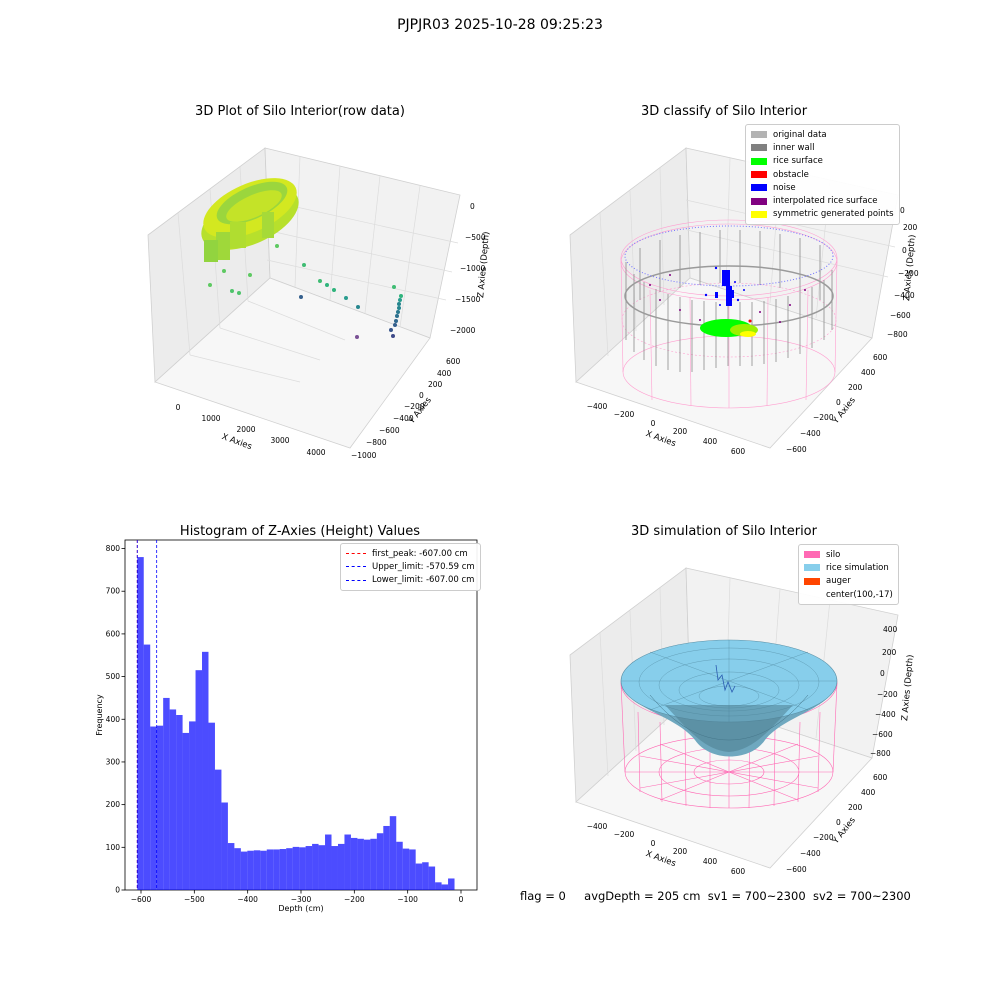 Image resolution: width=1000 pixels, height=1000 pixels. I want to click on simulation-x-tick: 0, so click(653, 843).